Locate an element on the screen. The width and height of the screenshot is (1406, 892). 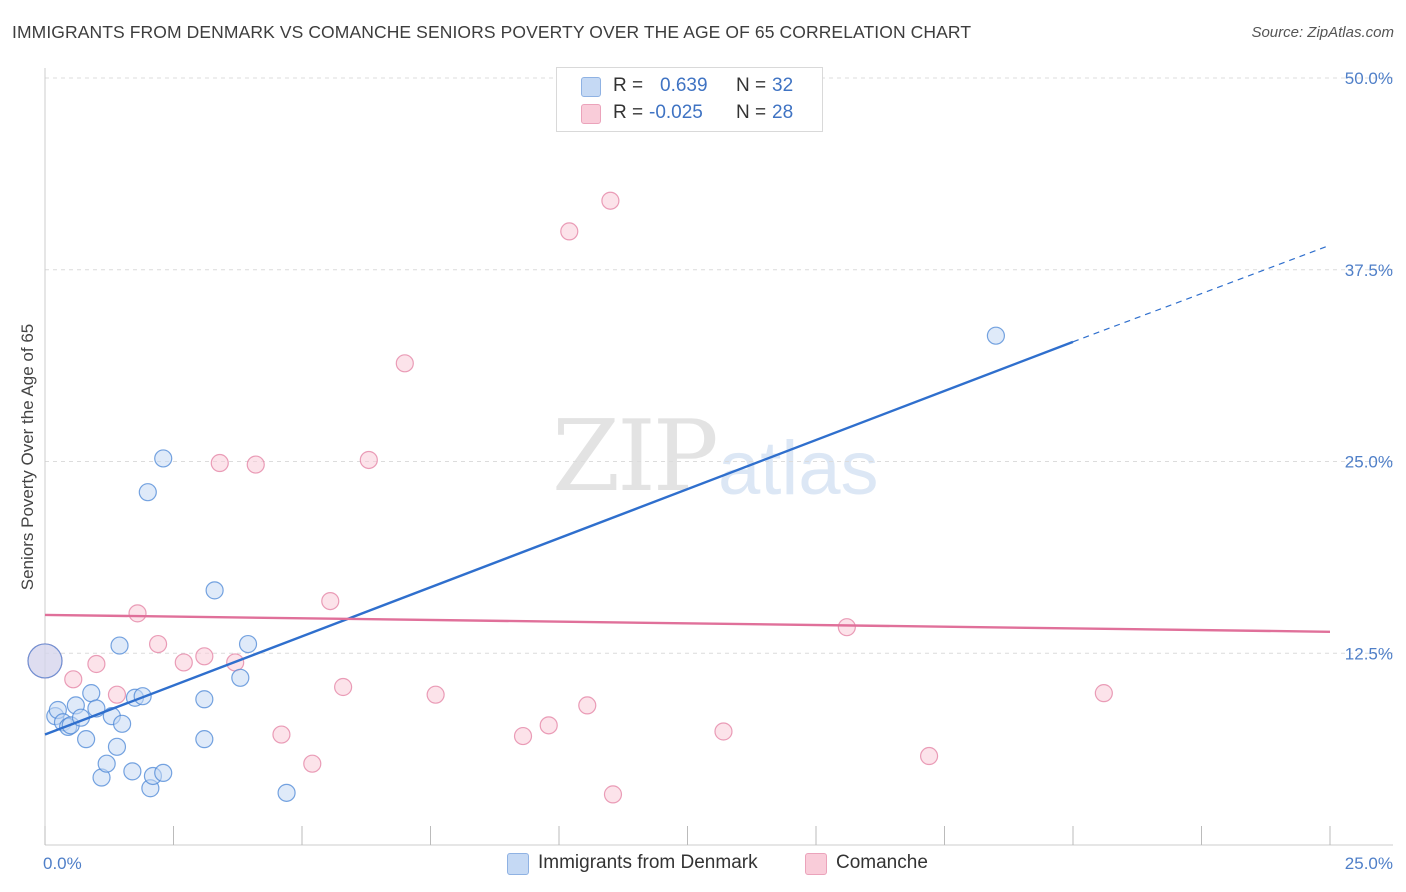
y-tick-label: 37.5% is located at coordinates (1369, 270).